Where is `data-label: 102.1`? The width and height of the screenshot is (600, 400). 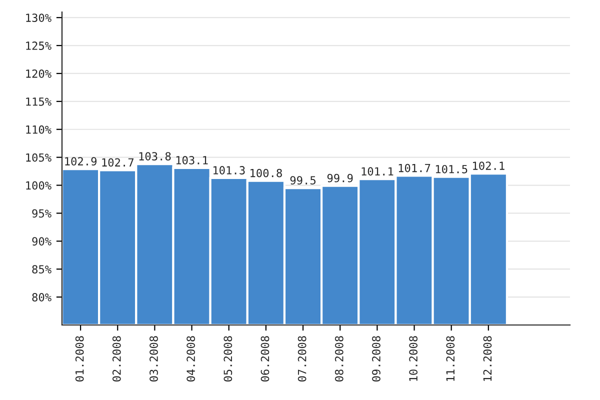
data-label: 102.1 is located at coordinates (488, 166).